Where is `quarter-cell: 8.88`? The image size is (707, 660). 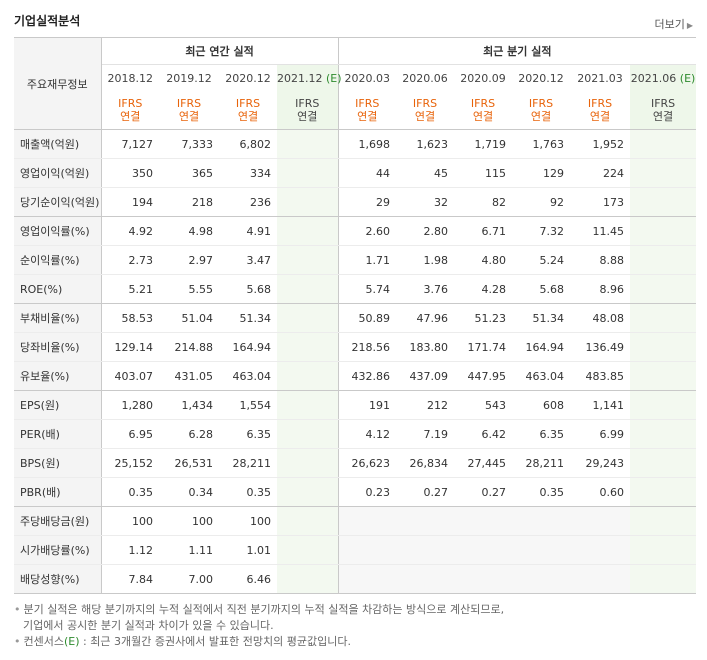 quarter-cell: 8.88 is located at coordinates (600, 260).